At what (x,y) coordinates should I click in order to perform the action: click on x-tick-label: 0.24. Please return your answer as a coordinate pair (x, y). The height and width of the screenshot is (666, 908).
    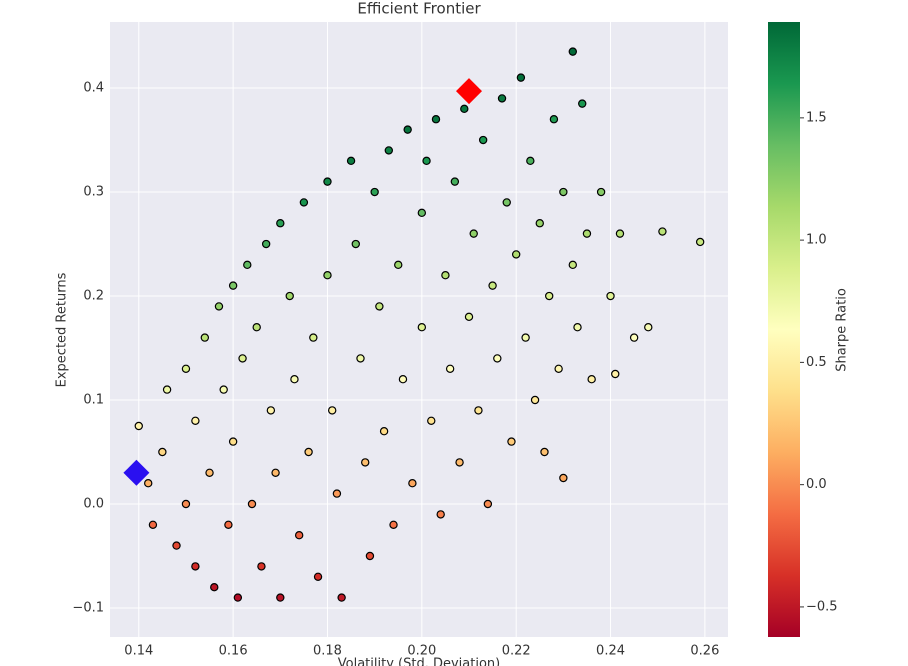
    Looking at the image, I should click on (610, 651).